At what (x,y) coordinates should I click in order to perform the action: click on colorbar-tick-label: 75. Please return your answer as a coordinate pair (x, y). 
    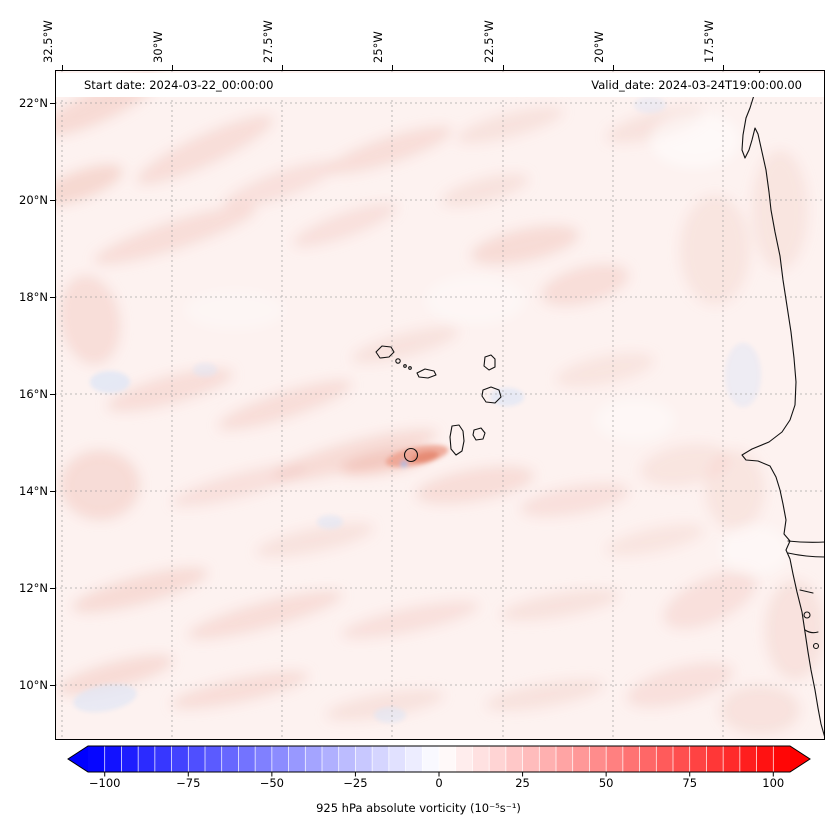
    Looking at the image, I should click on (690, 783).